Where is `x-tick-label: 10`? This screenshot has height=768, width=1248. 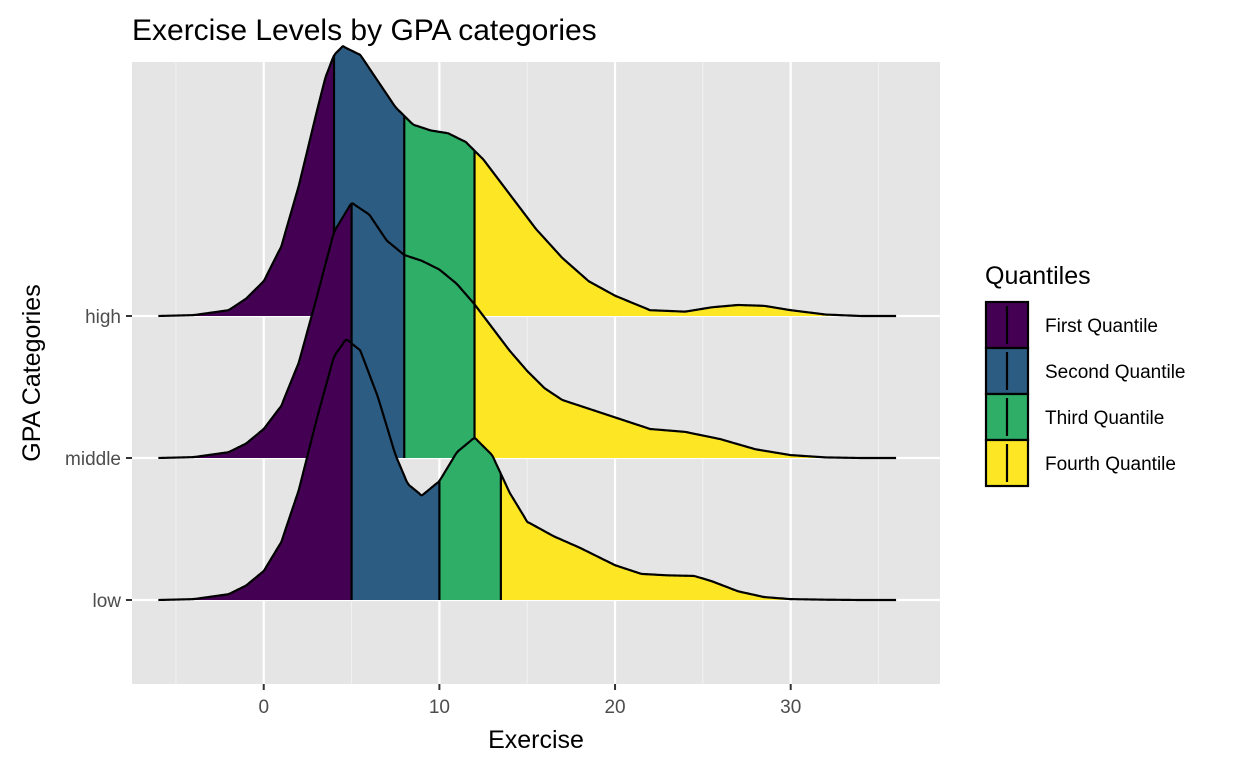 x-tick-label: 10 is located at coordinates (439, 707).